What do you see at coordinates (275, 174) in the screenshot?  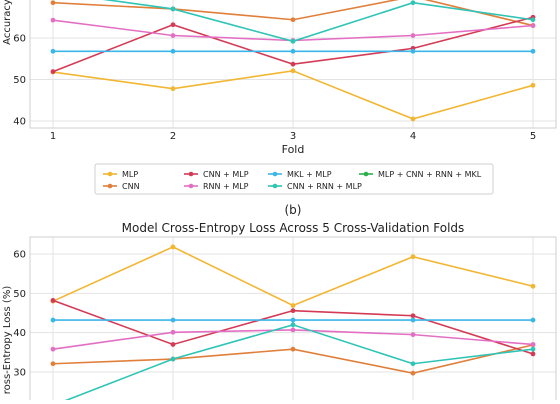 I see `legend-marker-mkl-mlp` at bounding box center [275, 174].